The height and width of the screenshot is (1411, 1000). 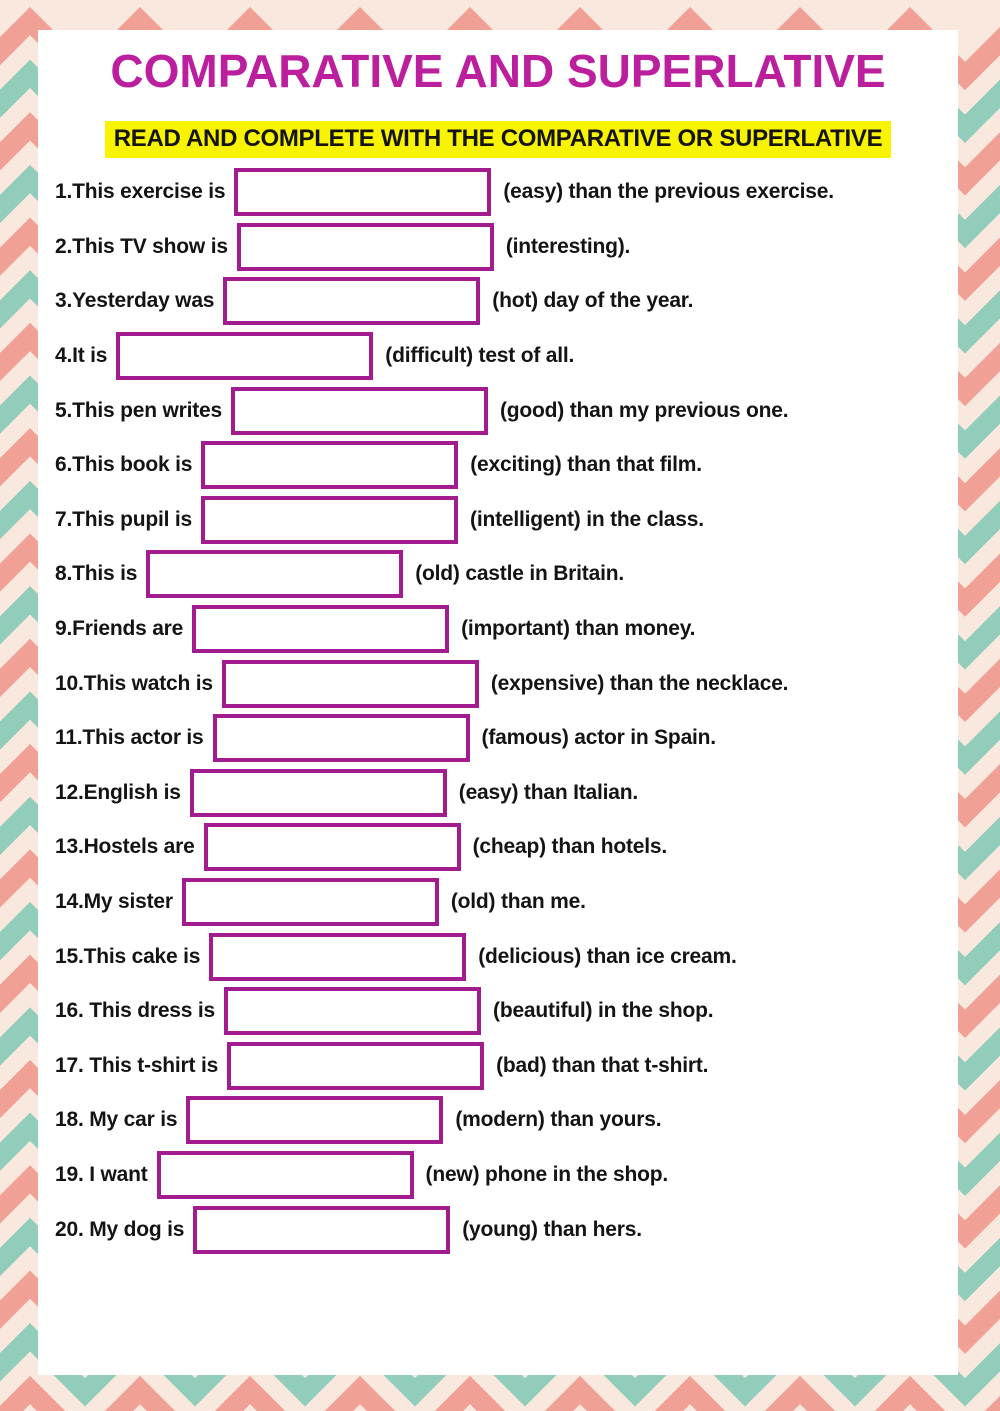 I want to click on exercise-row: 2.This TV show is (interesting)., so click(x=503, y=247).